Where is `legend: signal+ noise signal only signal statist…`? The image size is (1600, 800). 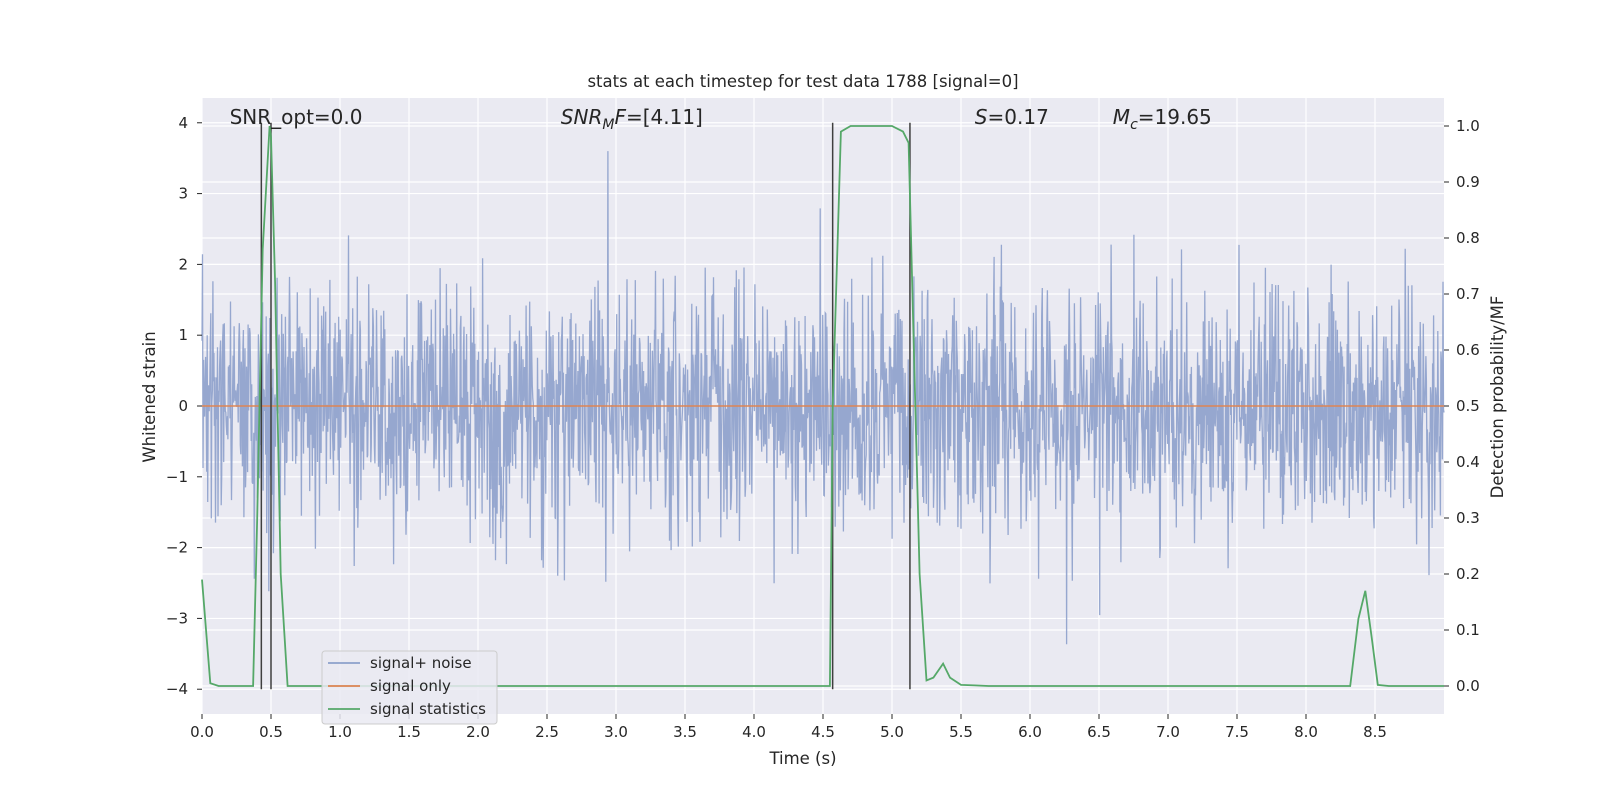 legend: signal+ noise signal only signal statist… is located at coordinates (409, 687).